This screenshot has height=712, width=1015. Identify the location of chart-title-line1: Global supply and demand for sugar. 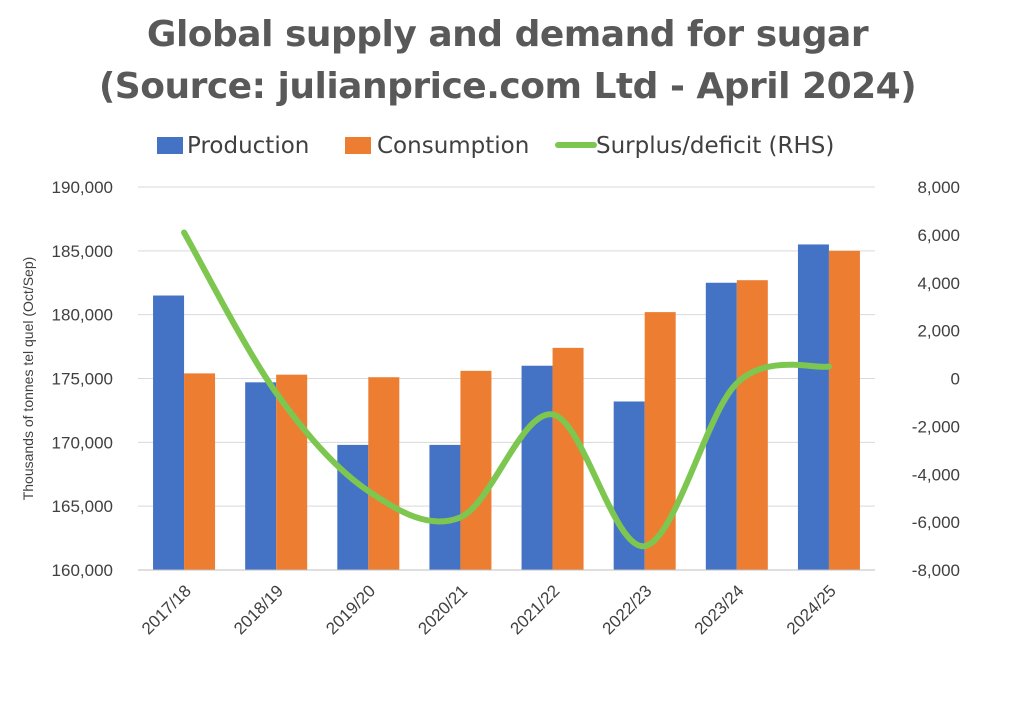
(507, 34).